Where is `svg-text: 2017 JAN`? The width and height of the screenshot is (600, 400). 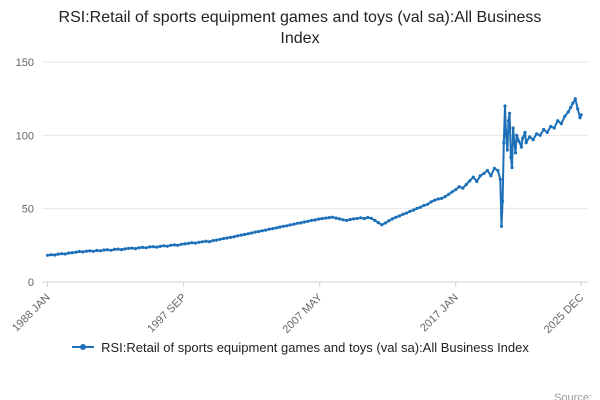
svg-text: 2017 JAN is located at coordinates (439, 312).